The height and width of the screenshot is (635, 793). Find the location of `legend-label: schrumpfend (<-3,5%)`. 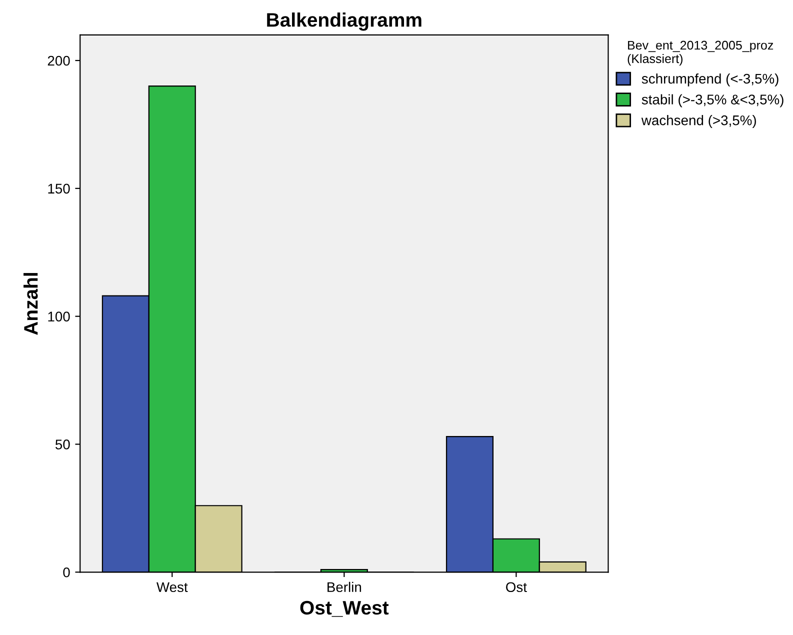

legend-label: schrumpfend (<-3,5%) is located at coordinates (710, 79).